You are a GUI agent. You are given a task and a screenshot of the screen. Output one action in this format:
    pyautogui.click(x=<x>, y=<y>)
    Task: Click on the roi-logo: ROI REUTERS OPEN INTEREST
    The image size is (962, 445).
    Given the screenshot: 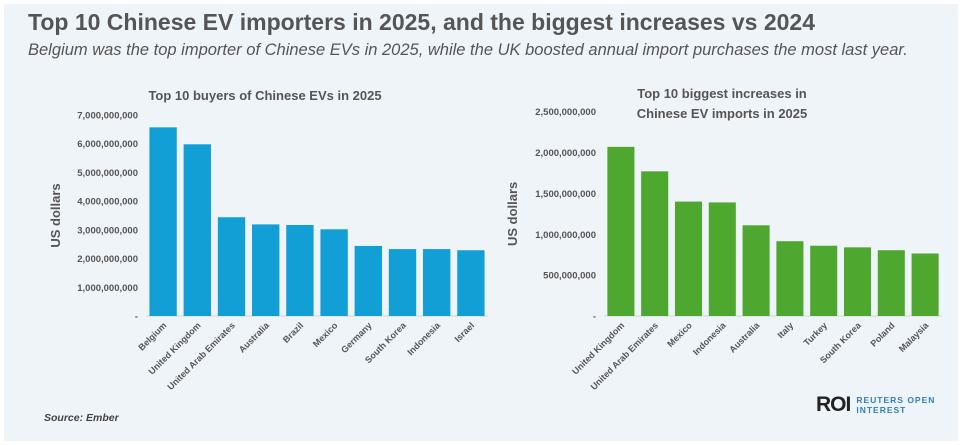 What is the action you would take?
    pyautogui.click(x=875, y=405)
    